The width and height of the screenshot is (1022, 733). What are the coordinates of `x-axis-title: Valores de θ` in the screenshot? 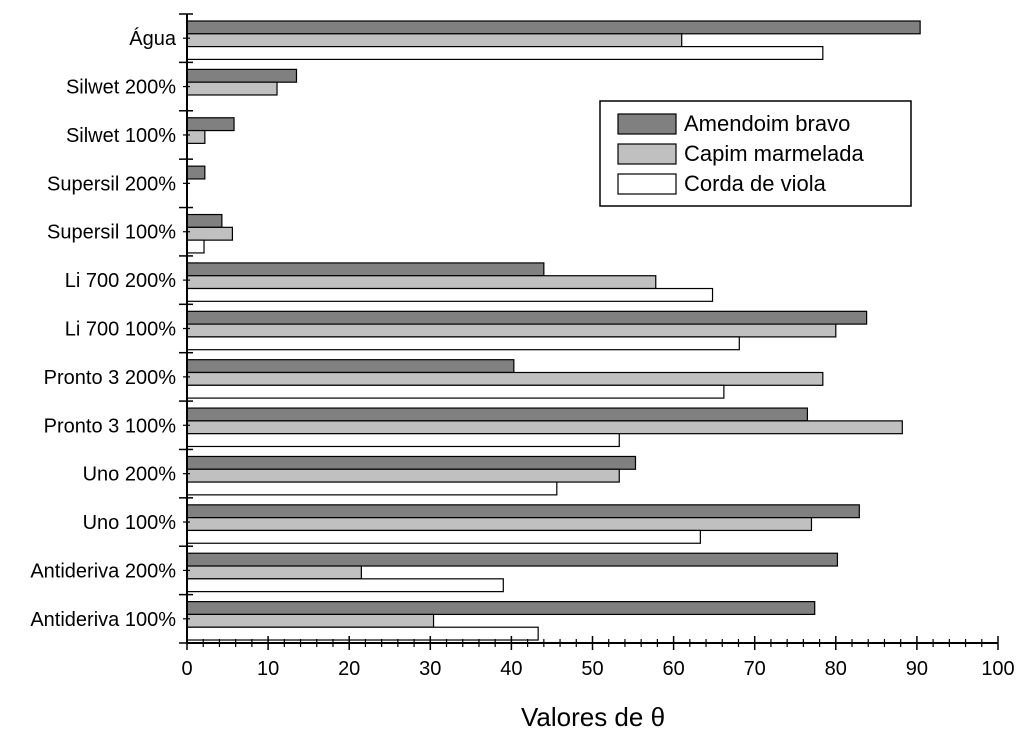 It's located at (593, 717).